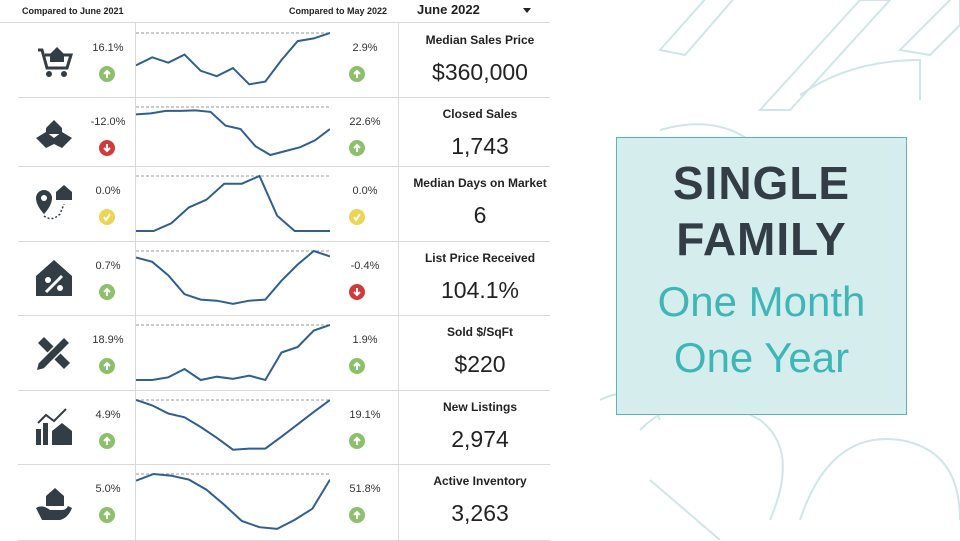 This screenshot has height=541, width=960. Describe the element at coordinates (480, 439) in the screenshot. I see `metric-value: 2,974` at that location.